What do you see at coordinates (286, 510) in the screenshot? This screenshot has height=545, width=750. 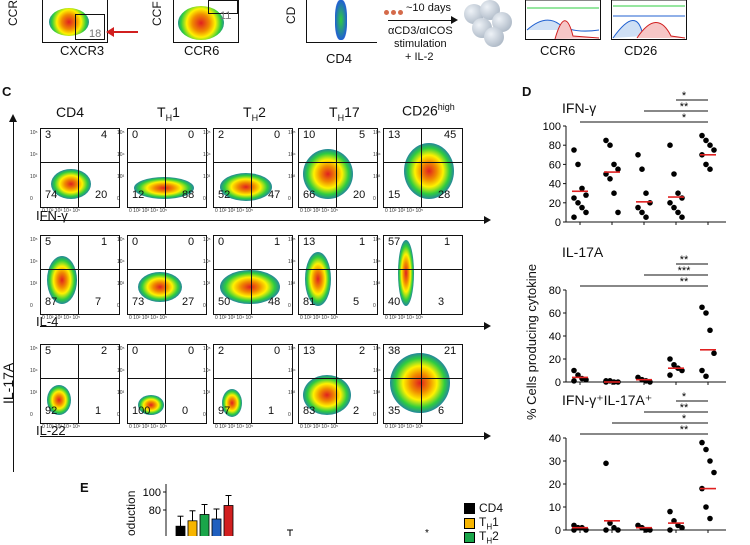 I see `panel-e-bar-chart: 100 80 *` at bounding box center [286, 510].